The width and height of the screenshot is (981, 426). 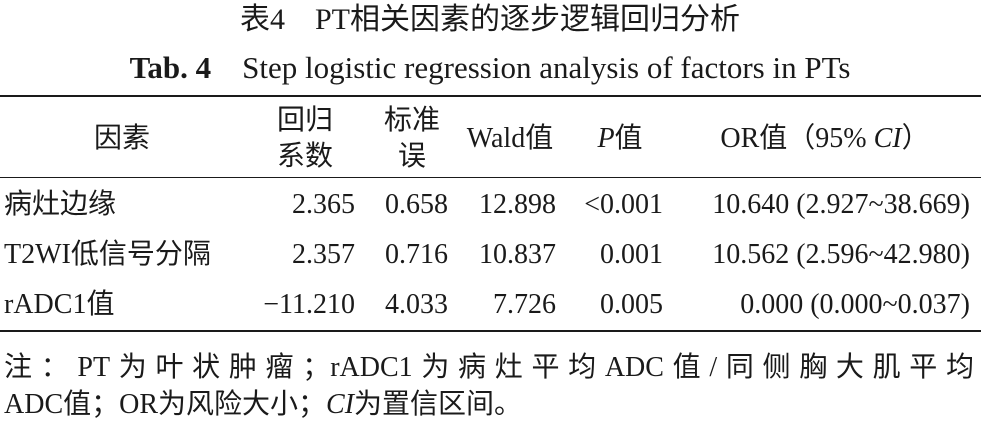 I want to click on table-cell: 10.640 (2.927~38.669), so click(x=841, y=204).